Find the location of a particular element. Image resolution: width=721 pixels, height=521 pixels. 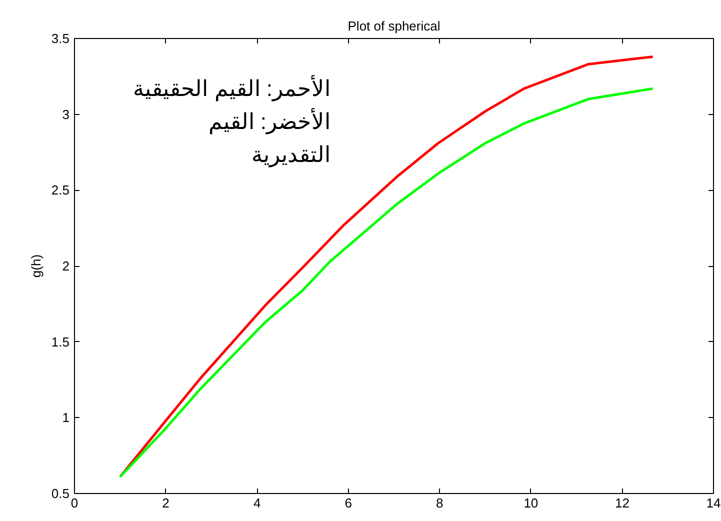

y-axis-title: g(h) is located at coordinates (36, 266).